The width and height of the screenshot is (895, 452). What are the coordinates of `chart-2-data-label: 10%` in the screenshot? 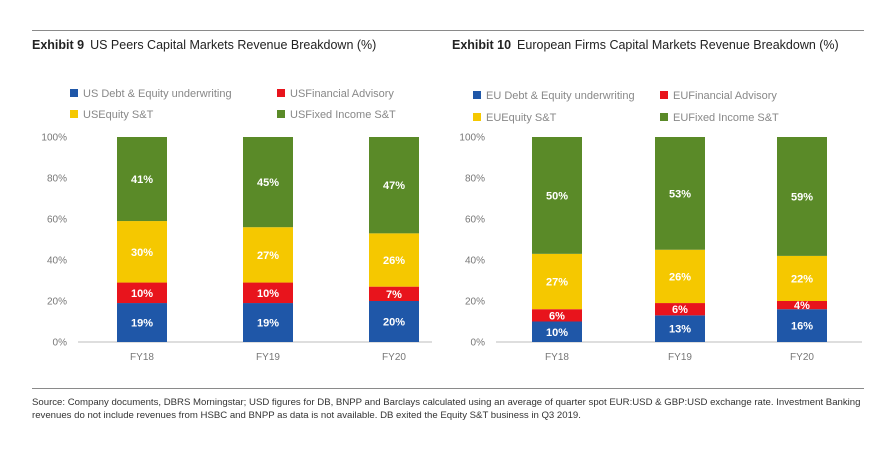 It's located at (557, 333).